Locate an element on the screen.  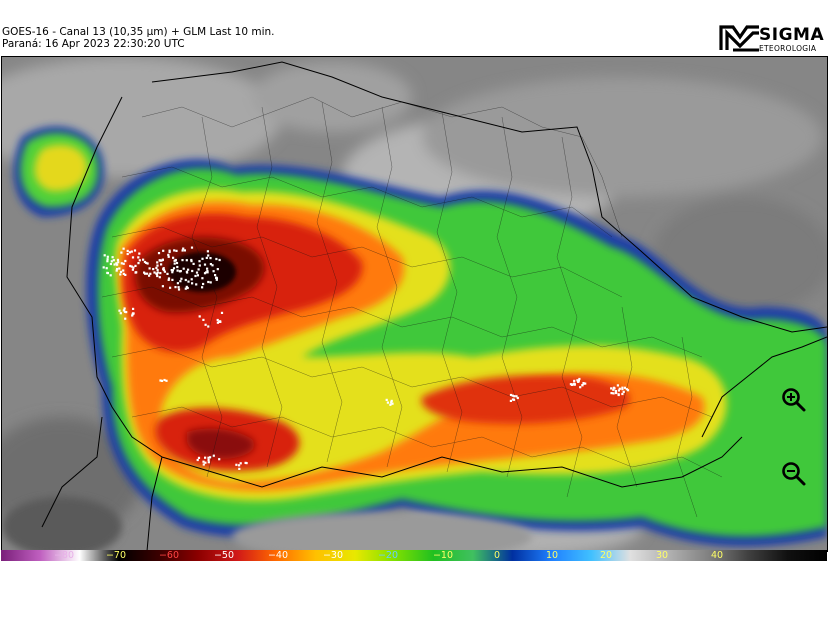
zoom-in-button is located at coordinates (794, 400).